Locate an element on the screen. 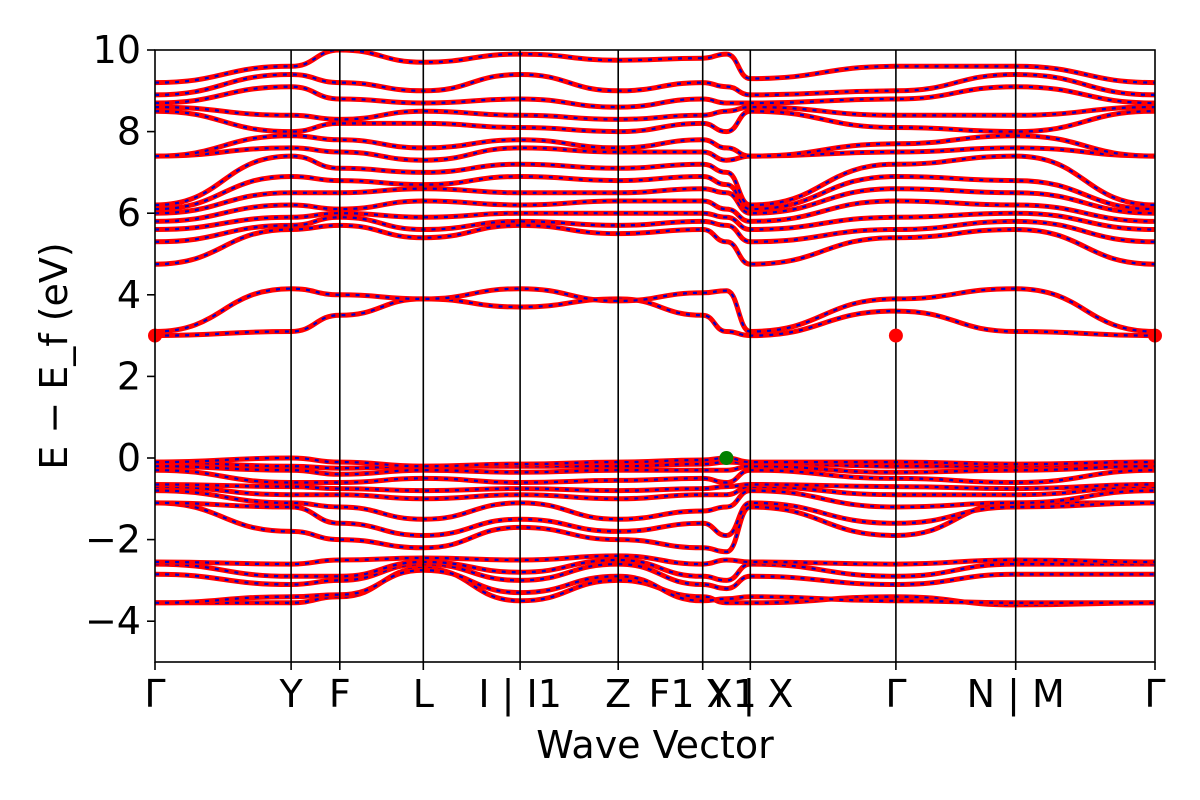 This screenshot has width=1200, height=800. y-tick-label: 2 is located at coordinates (129, 376).